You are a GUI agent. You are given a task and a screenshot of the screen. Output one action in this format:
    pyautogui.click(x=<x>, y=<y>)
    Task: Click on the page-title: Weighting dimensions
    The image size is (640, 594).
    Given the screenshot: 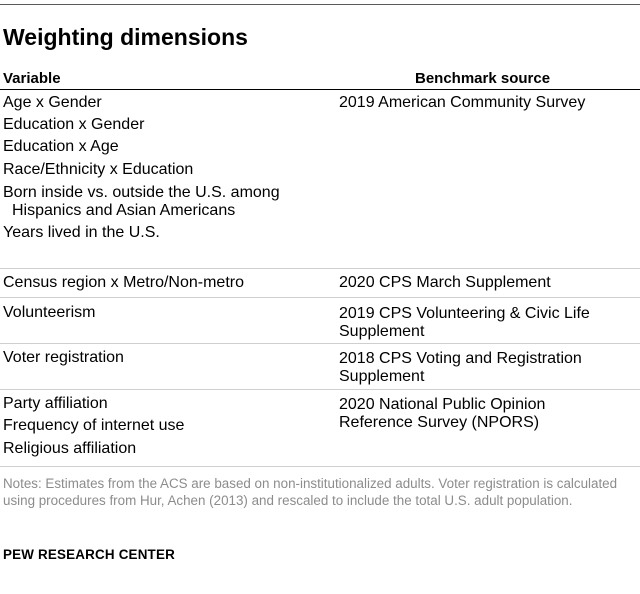 What is the action you would take?
    pyautogui.click(x=125, y=37)
    